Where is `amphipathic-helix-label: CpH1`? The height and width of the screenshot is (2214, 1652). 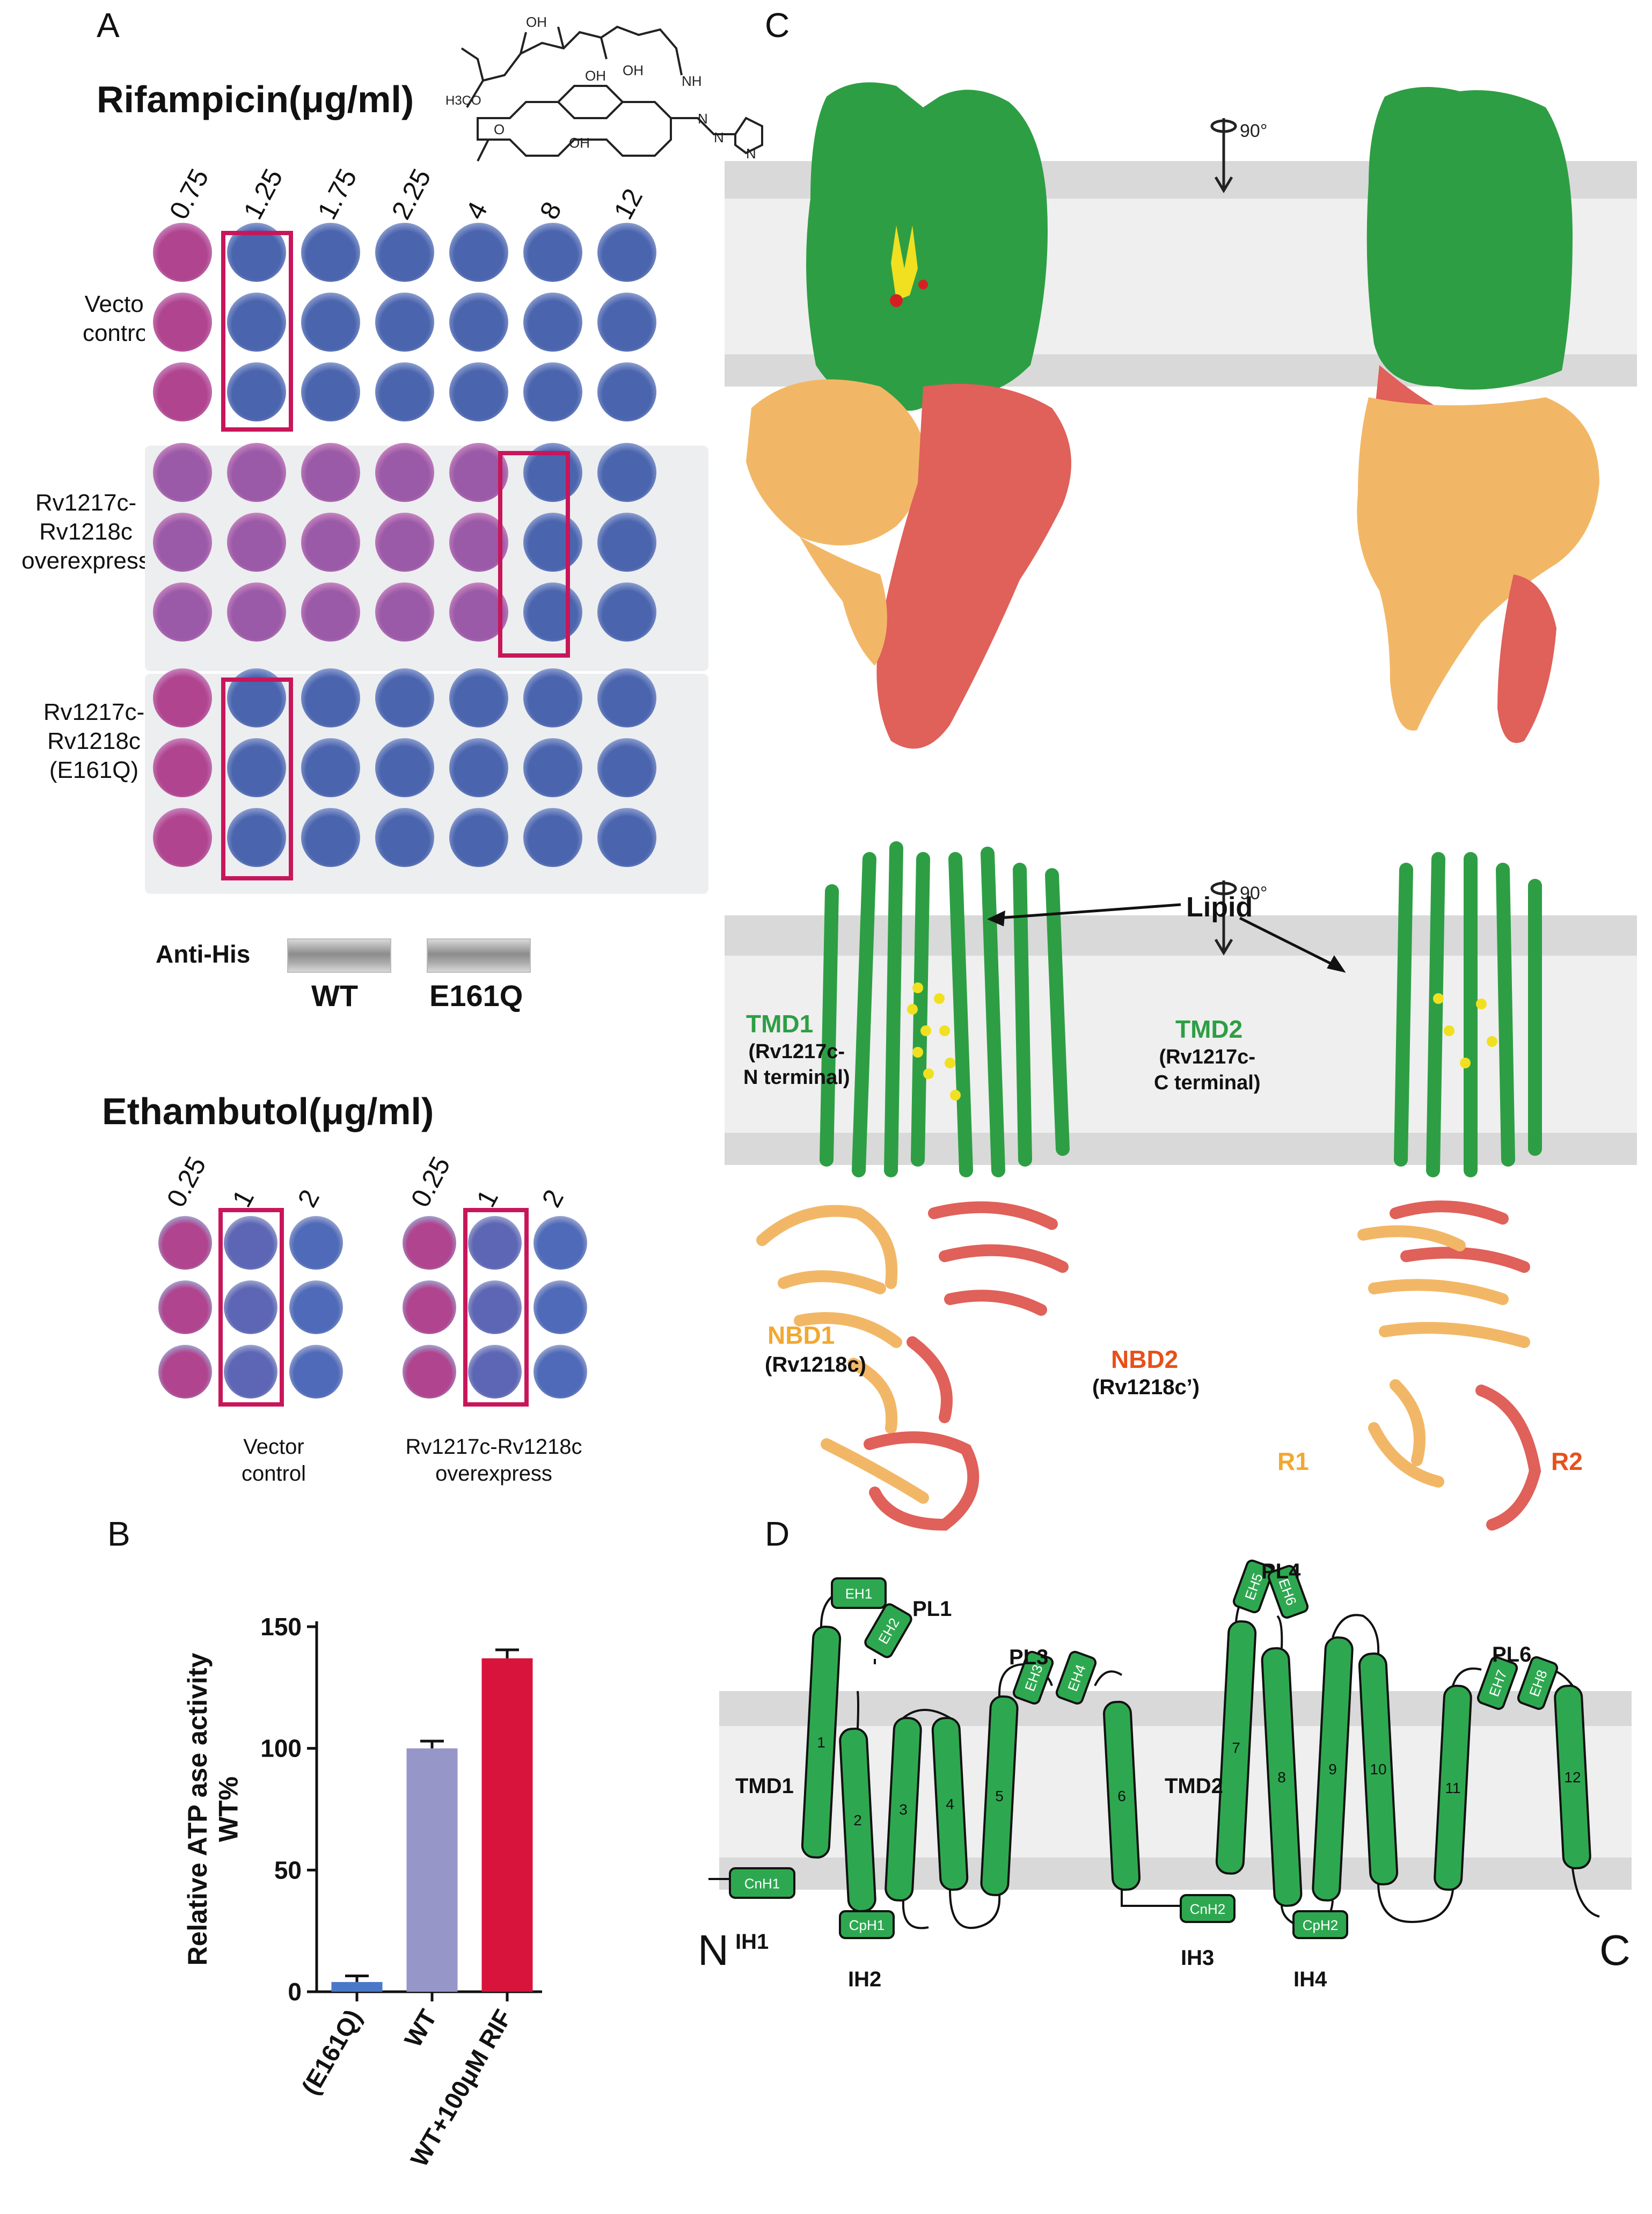 amphipathic-helix-label: CpH1 is located at coordinates (867, 1925).